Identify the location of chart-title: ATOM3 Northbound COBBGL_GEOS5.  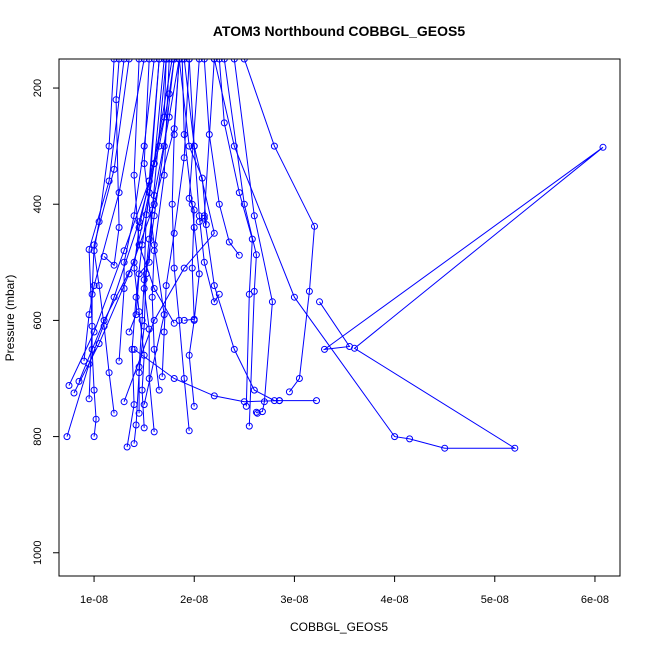
(339, 31).